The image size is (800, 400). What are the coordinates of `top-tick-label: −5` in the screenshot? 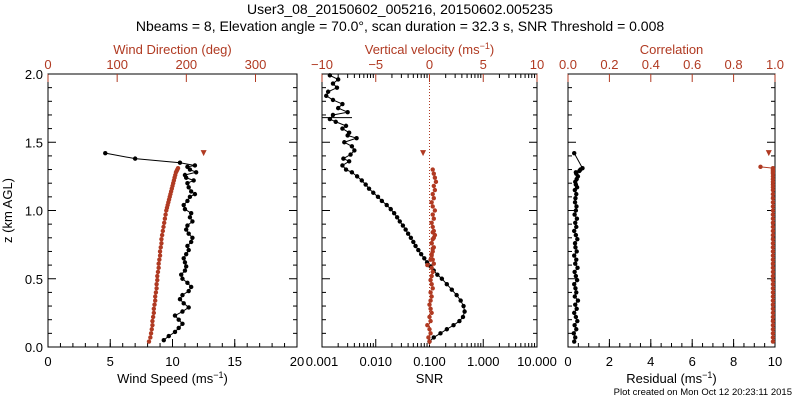 It's located at (375, 64).